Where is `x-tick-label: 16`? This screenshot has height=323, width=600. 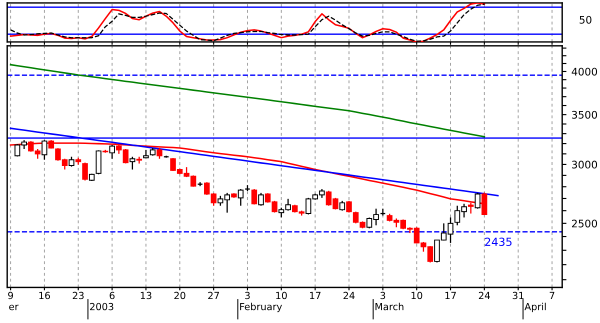 x-tick-label: 16 is located at coordinates (44, 296).